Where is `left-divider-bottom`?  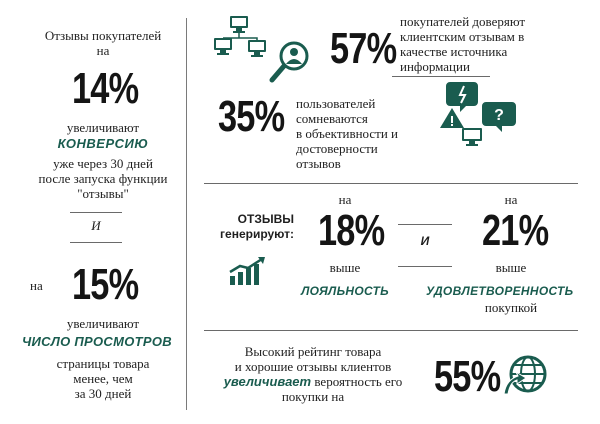
left-divider-bottom is located at coordinates (96, 242).